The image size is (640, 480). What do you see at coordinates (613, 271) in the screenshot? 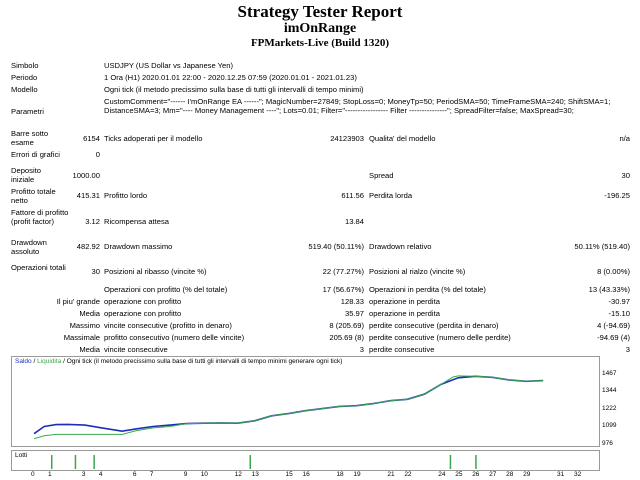
I see `long-value: 8 (0.00%)` at bounding box center [613, 271].